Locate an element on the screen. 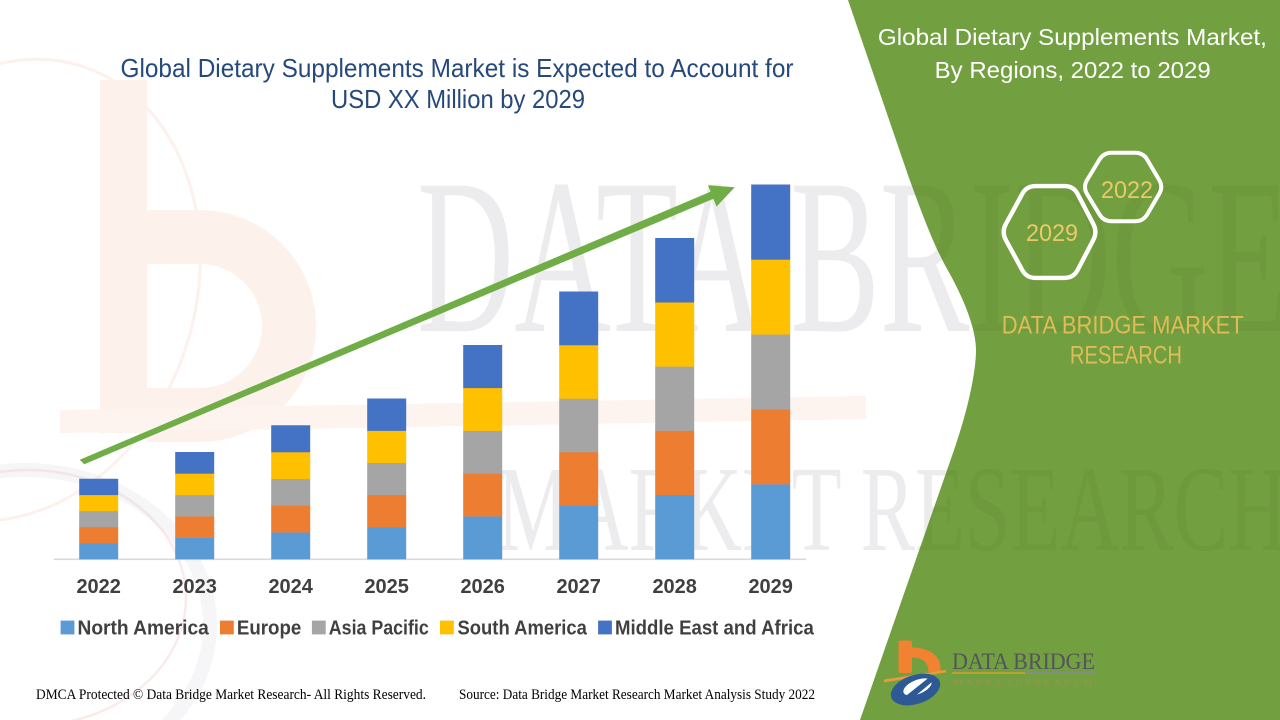  svg-text: USD XX Million by 2029 is located at coordinates (458, 99).